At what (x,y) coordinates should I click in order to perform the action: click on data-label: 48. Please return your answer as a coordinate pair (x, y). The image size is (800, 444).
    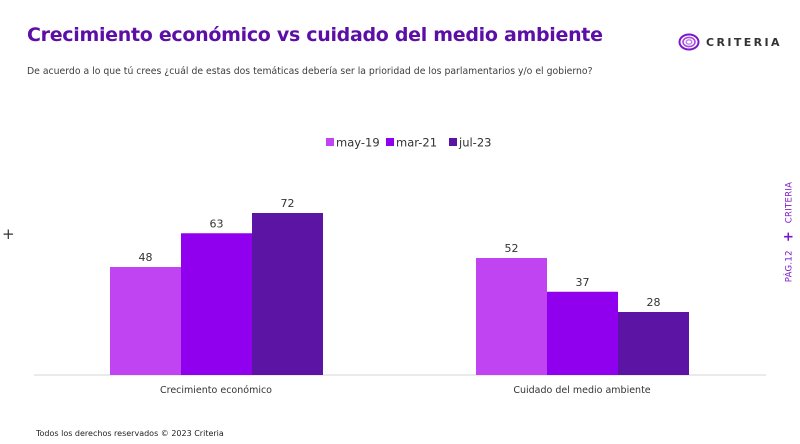
    Looking at the image, I should click on (146, 257).